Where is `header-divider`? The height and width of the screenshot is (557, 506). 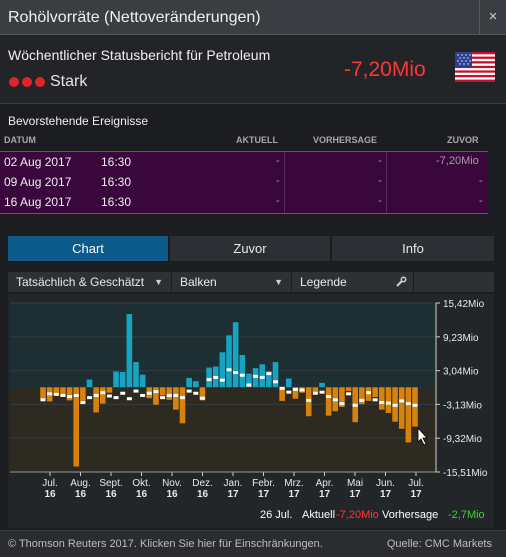 header-divider is located at coordinates (253, 103).